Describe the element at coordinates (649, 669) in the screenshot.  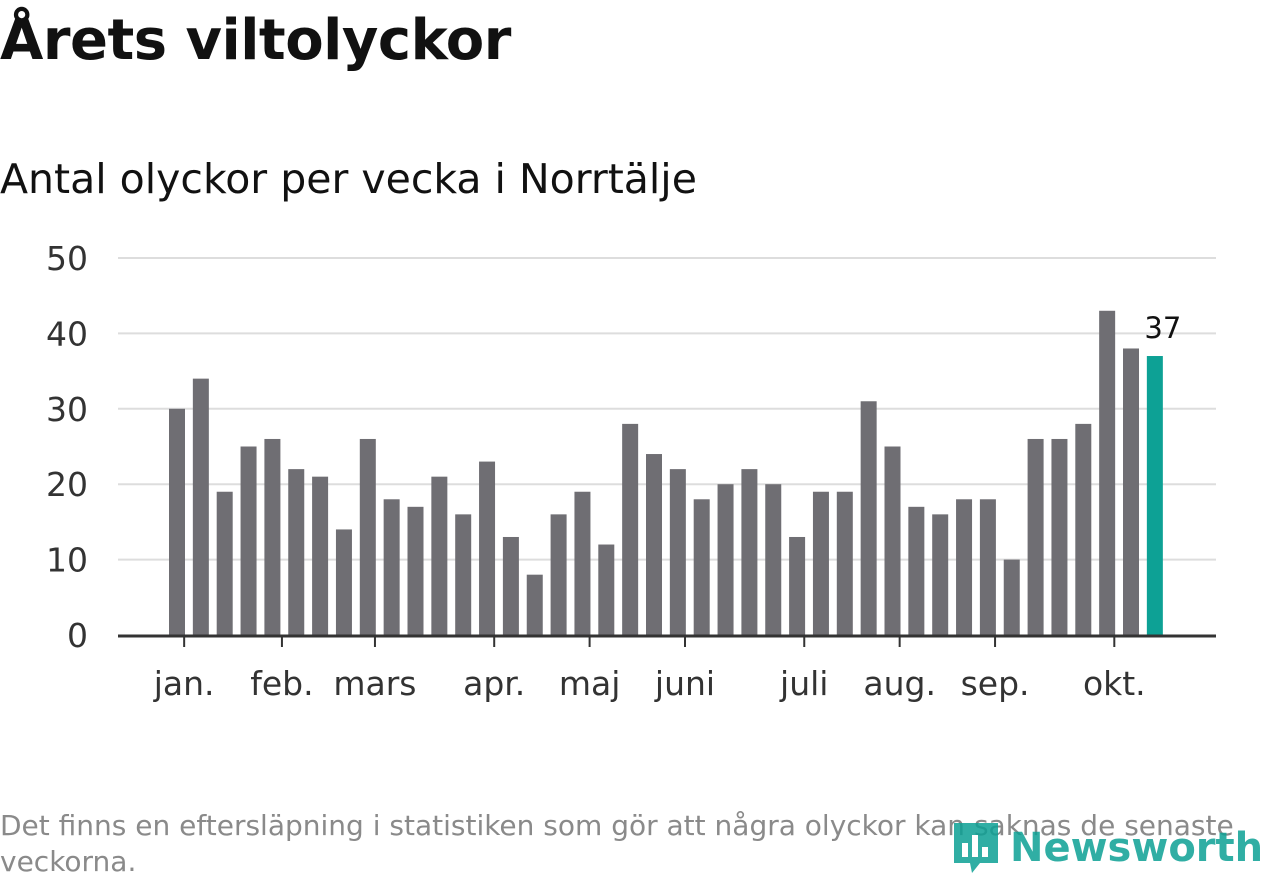
I see `x-axis-labels: jan. feb. mars apr. maj juni juli aug. sep. okt.` at that location.